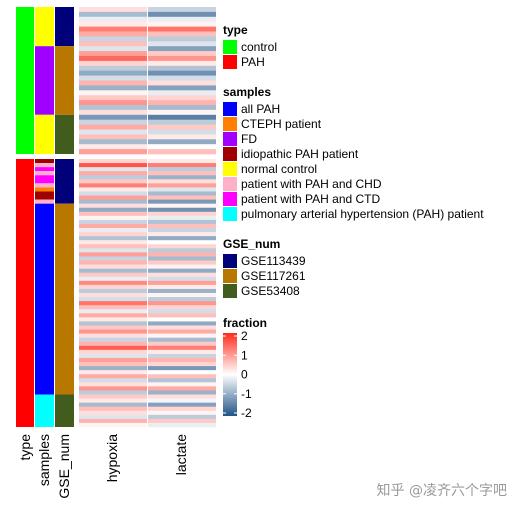 The image size is (519, 514). What do you see at coordinates (230, 374) in the screenshot?
I see `colorbar-gradient` at bounding box center [230, 374].